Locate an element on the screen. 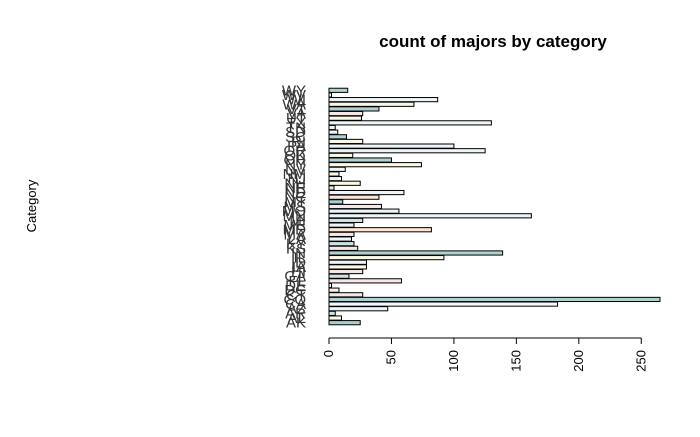 The image size is (700, 437). bar-NJ is located at coordinates (335, 179).